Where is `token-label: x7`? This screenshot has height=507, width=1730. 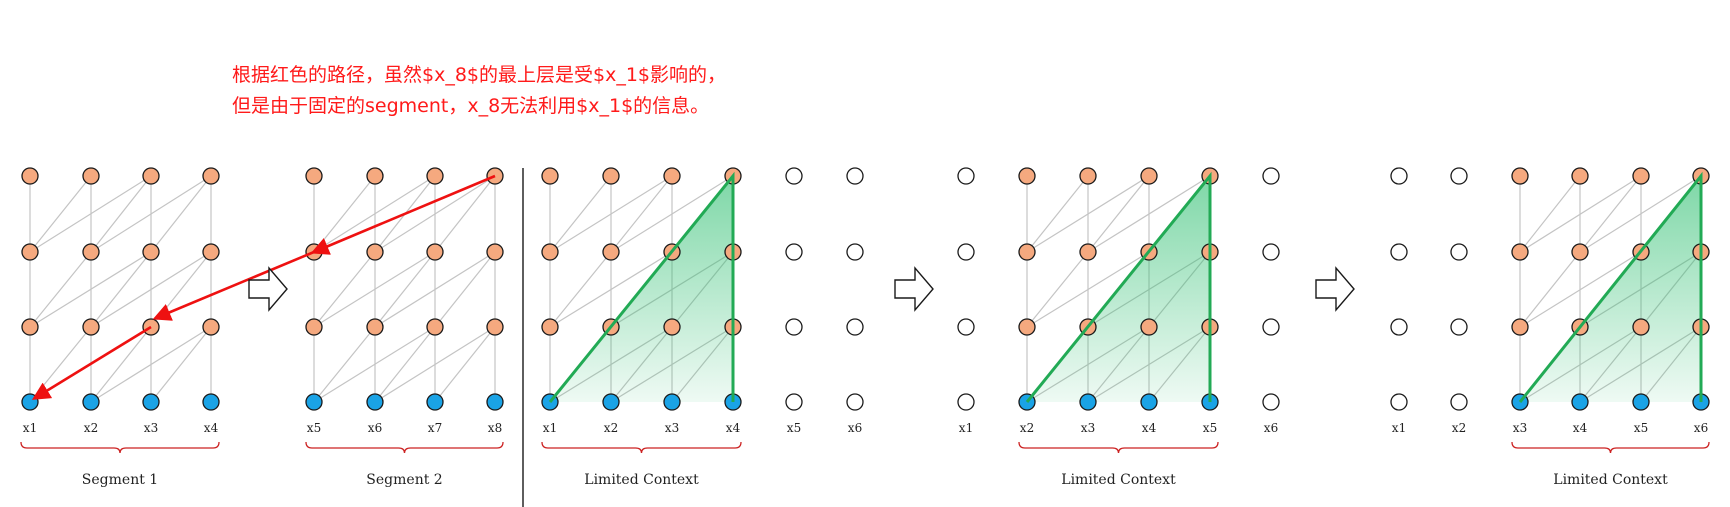
token-label: x7 is located at coordinates (435, 428).